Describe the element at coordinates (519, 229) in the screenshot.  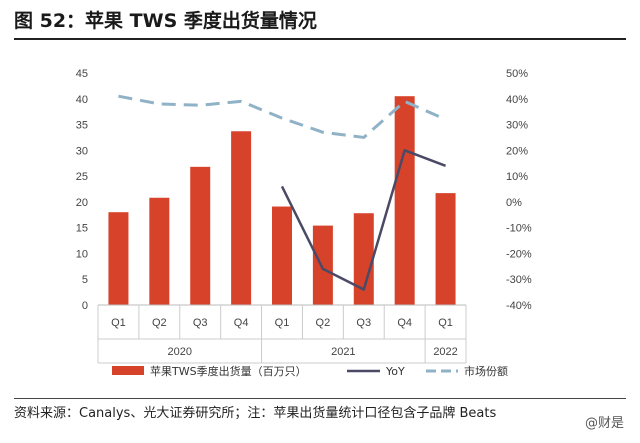
I see `right-tick-label: -10%` at that location.